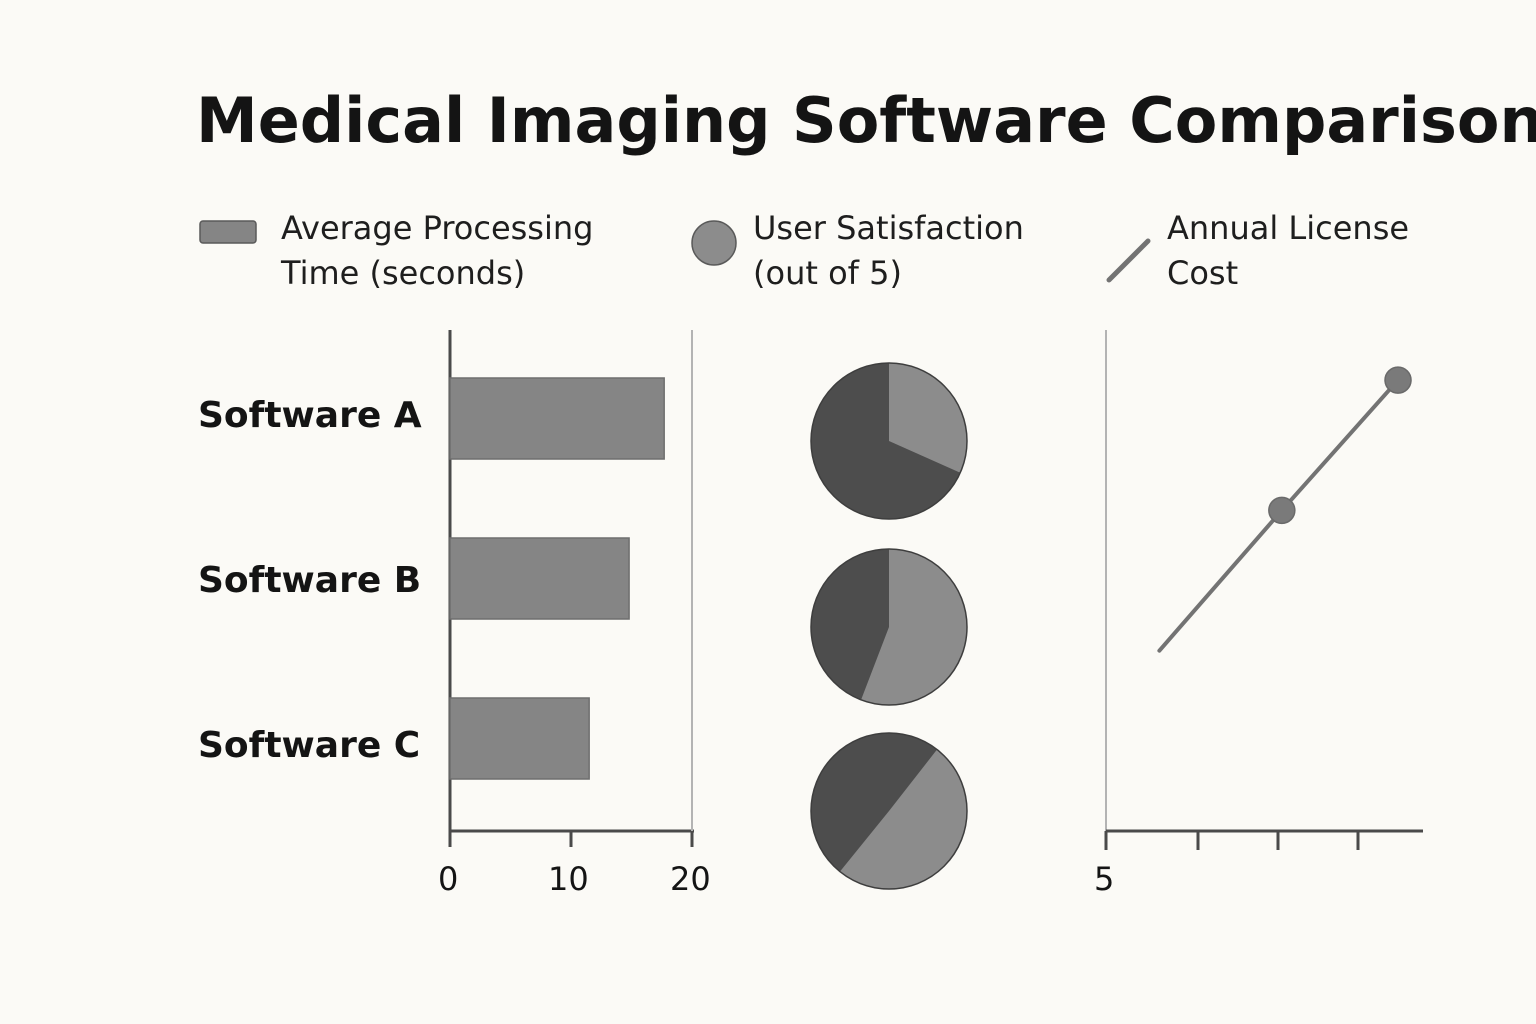 This screenshot has height=1024, width=1536. What do you see at coordinates (888, 228) in the screenshot?
I see `legend-label-satisfaction-line1: User Satisfaction` at bounding box center [888, 228].